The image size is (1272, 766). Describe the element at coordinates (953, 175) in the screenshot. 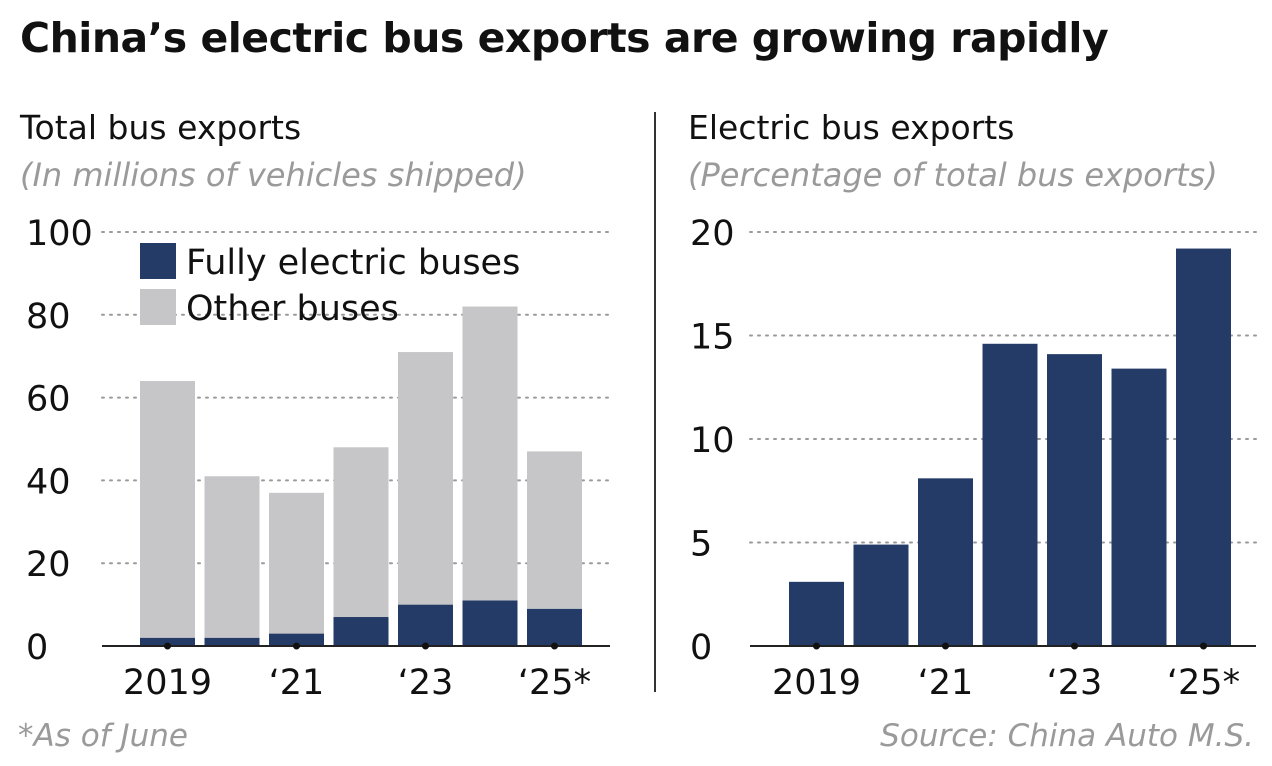

I see `right-panel-subtitle: (Percentage of total bus exports)` at that location.